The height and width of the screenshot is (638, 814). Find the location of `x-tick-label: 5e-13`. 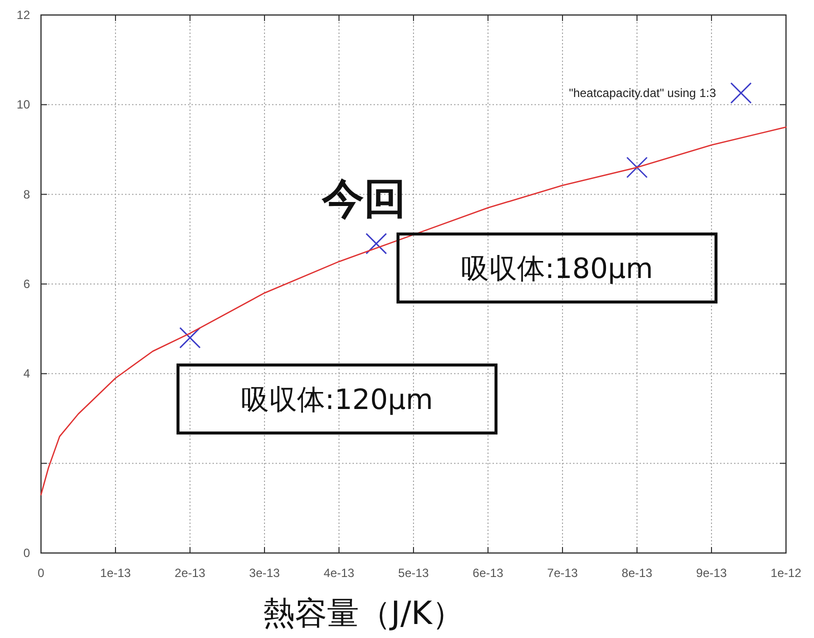

x-tick-label: 5e-13 is located at coordinates (414, 573).